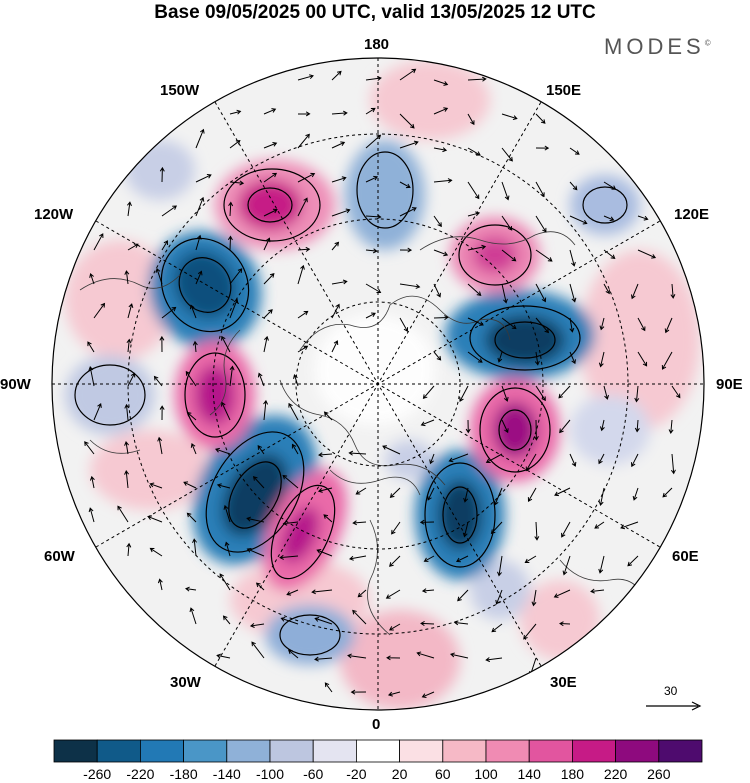  Describe the element at coordinates (270, 774) in the screenshot. I see `colorbar-tick-label: -100` at that location.